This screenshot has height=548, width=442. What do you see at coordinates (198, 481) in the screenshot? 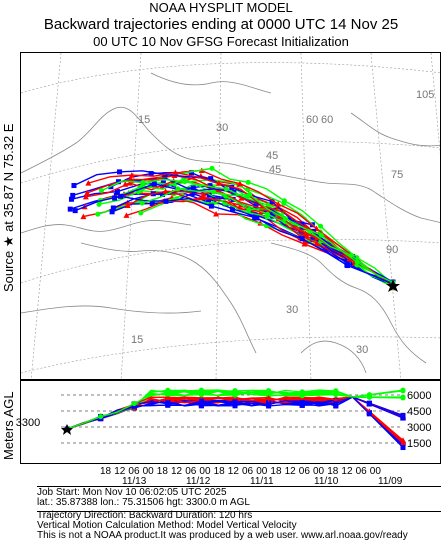
I see `date-tick: 11/12` at bounding box center [198, 481].